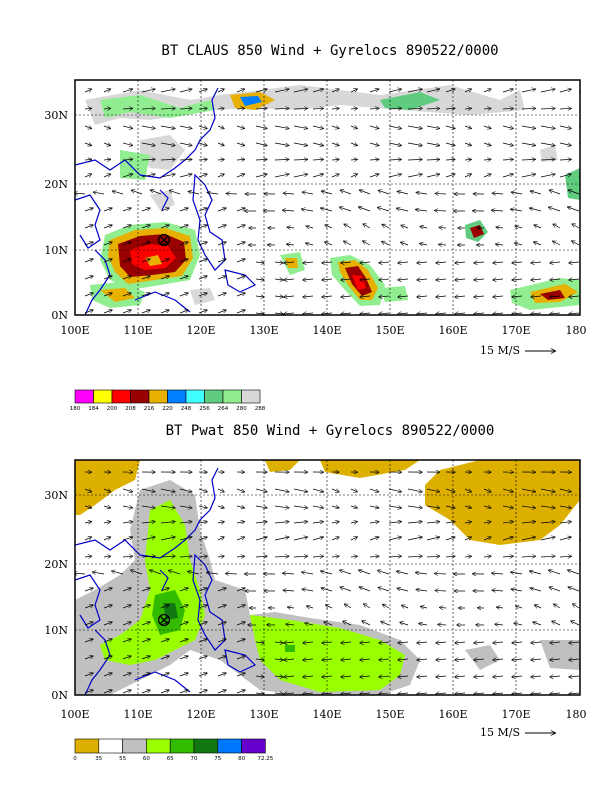 This screenshot has height=792, width=612. I want to click on svg-text: 10N, so click(56, 630).